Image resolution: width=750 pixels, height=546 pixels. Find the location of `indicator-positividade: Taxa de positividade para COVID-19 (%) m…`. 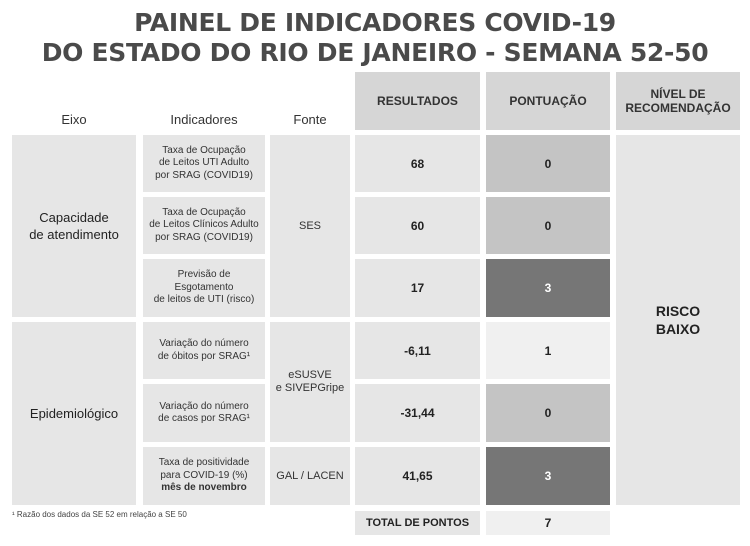

indicator-positividade: Taxa de positividade para COVID-19 (%) m… is located at coordinates (204, 476).